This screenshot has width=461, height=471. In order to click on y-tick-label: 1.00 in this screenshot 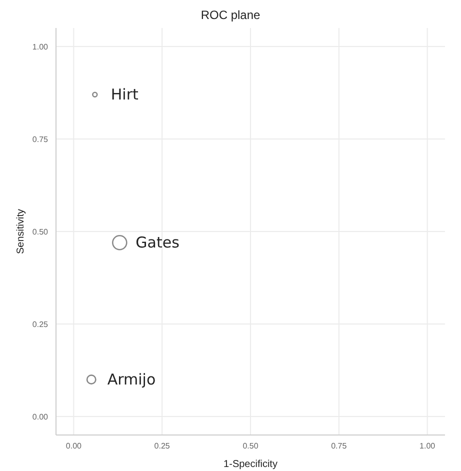, I will do `click(40, 47)`.